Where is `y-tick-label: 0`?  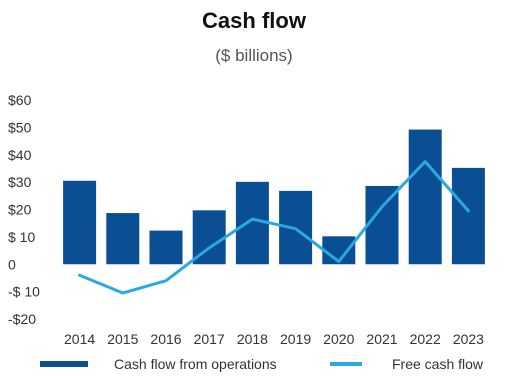 y-tick-label: 0 is located at coordinates (12, 264).